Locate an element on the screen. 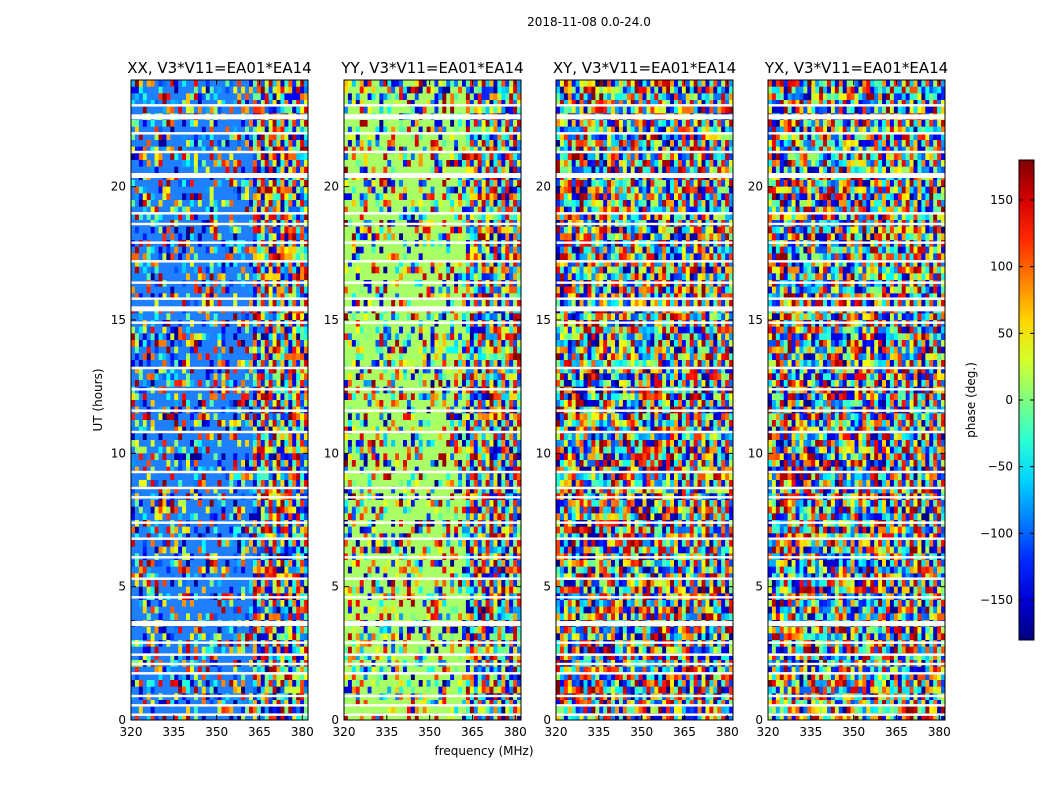 The width and height of the screenshot is (1050, 800). panel-title-xx: XX, V3*V11=EA01*EA14 is located at coordinates (219, 68).